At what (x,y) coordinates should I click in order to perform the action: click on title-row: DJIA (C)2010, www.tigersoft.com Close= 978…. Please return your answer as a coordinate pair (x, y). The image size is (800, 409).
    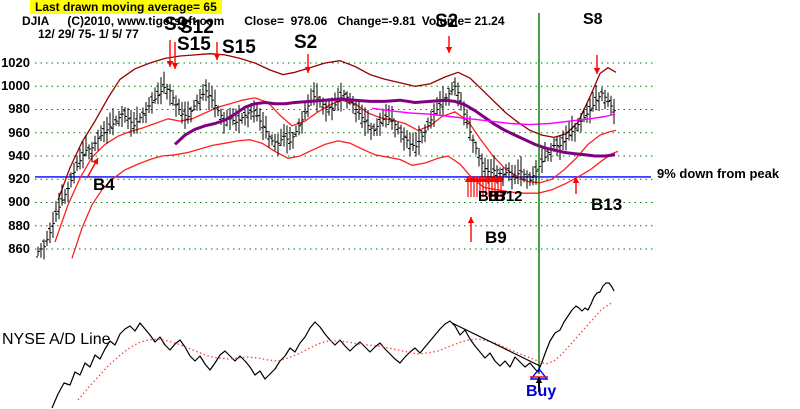
    Looking at the image, I should click on (263, 21).